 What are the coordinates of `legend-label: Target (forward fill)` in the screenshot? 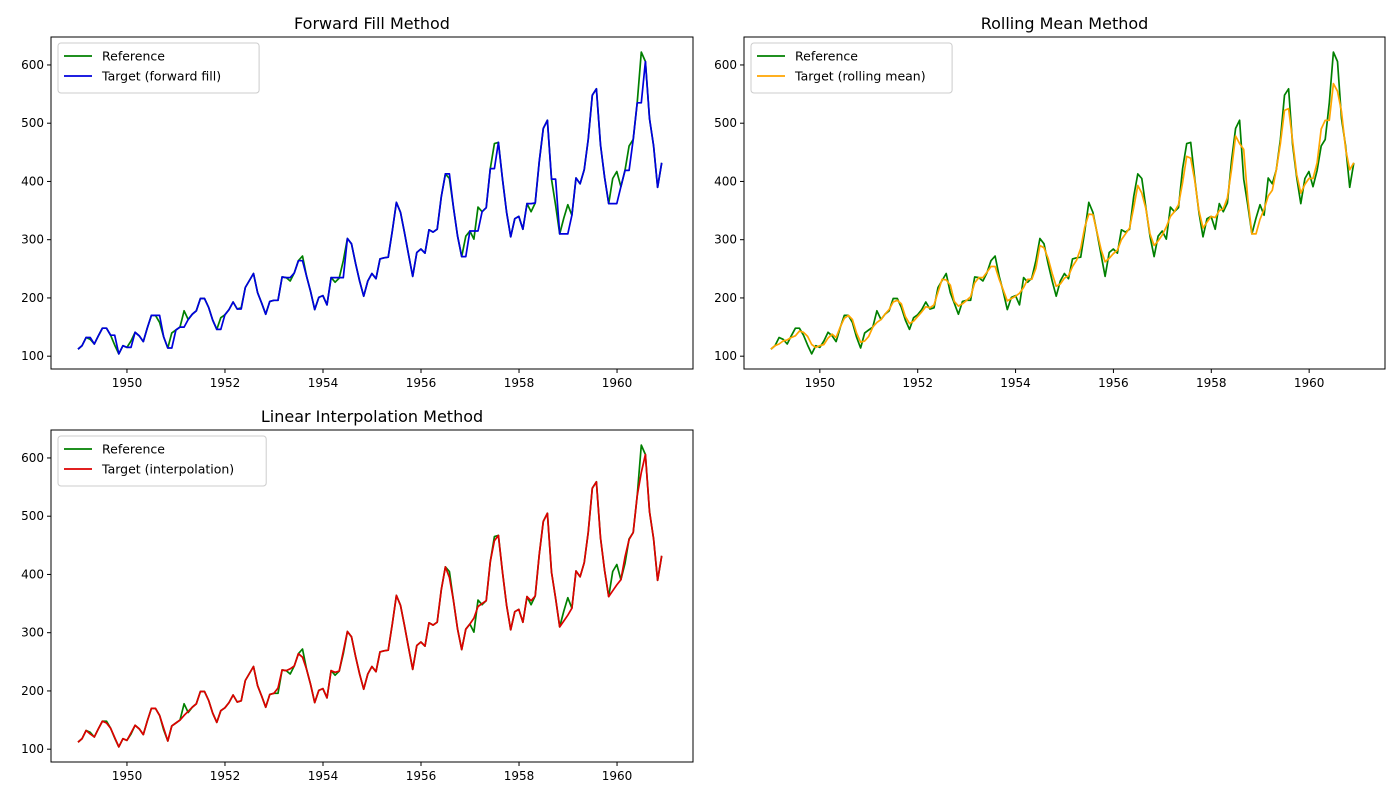 It's located at (161, 76).